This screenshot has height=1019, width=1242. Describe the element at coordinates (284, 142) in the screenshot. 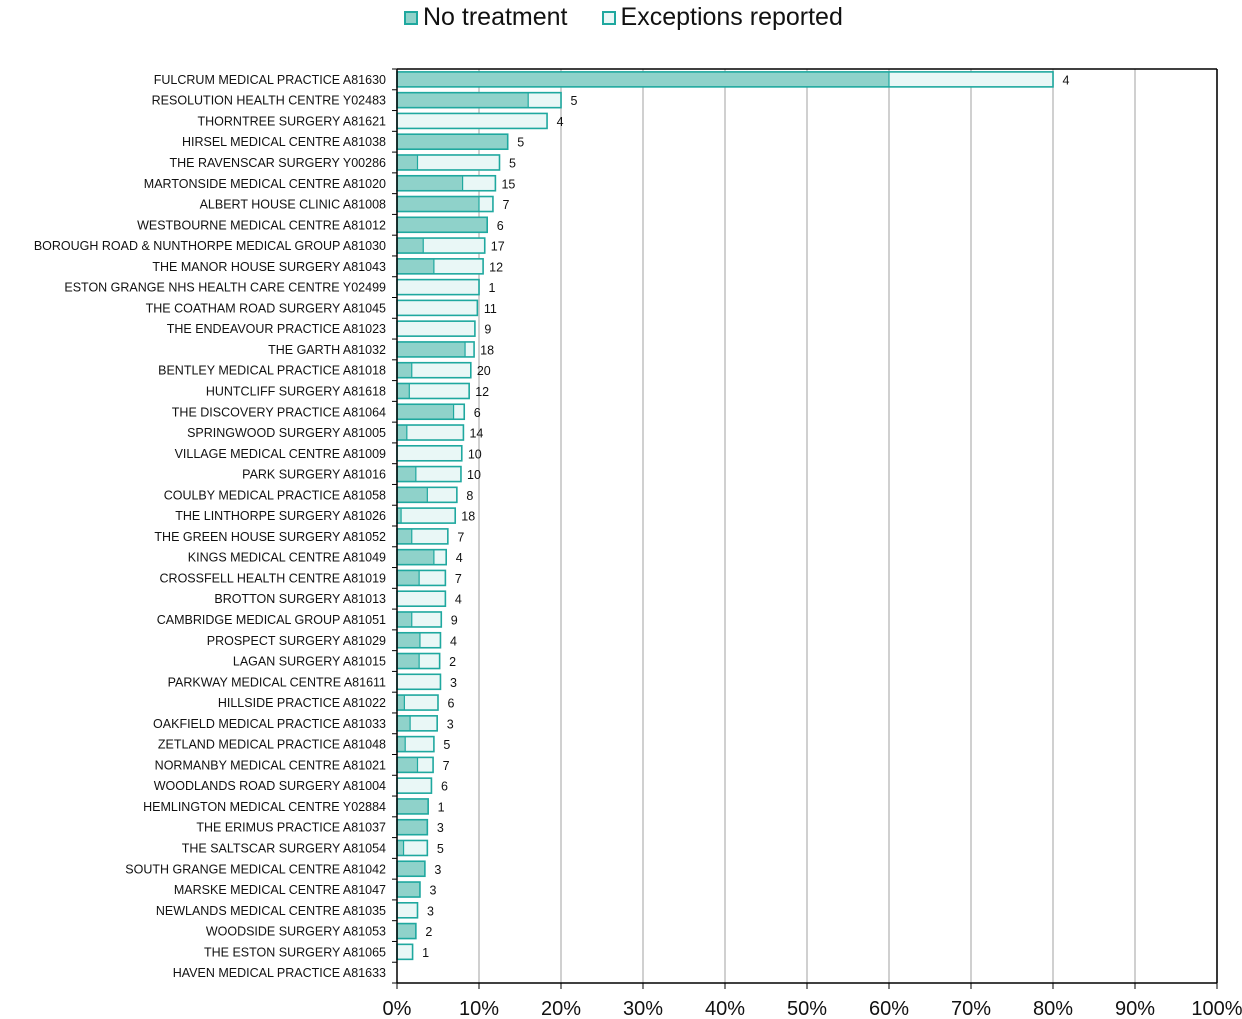

I see `category-label: HIRSEL MEDICAL CENTRE A81038` at that location.